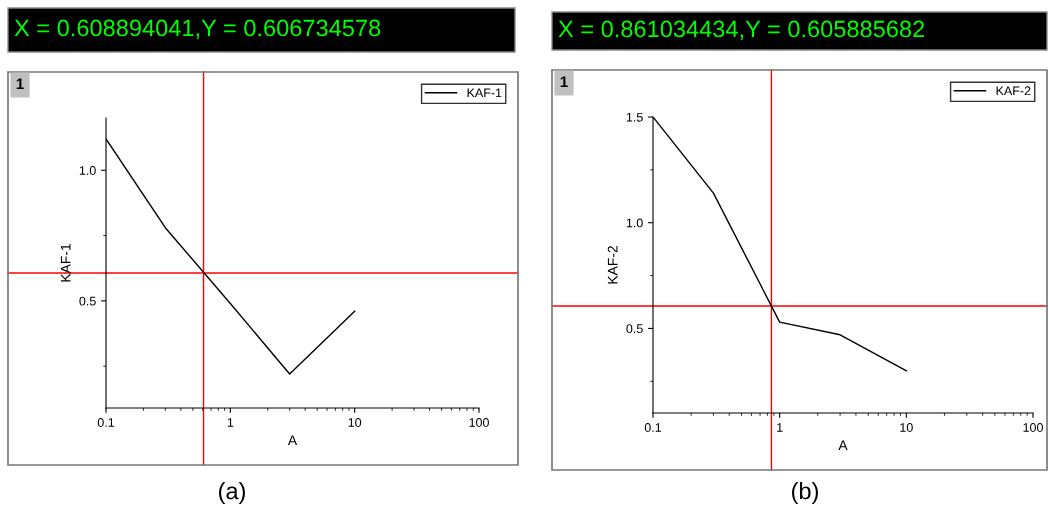  Describe the element at coordinates (232, 492) in the screenshot. I see `text: (a)` at that location.